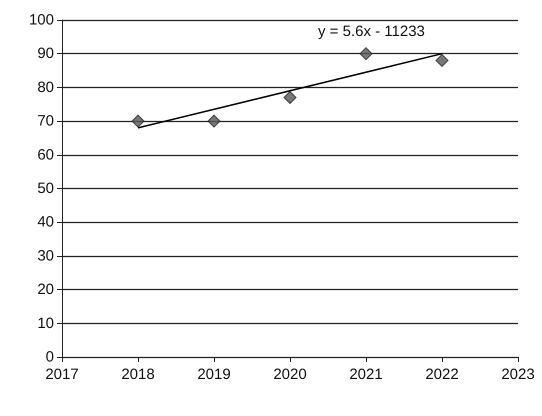 This screenshot has height=416, width=542. What do you see at coordinates (214, 374) in the screenshot?
I see `x-tick-label: 2019` at bounding box center [214, 374].